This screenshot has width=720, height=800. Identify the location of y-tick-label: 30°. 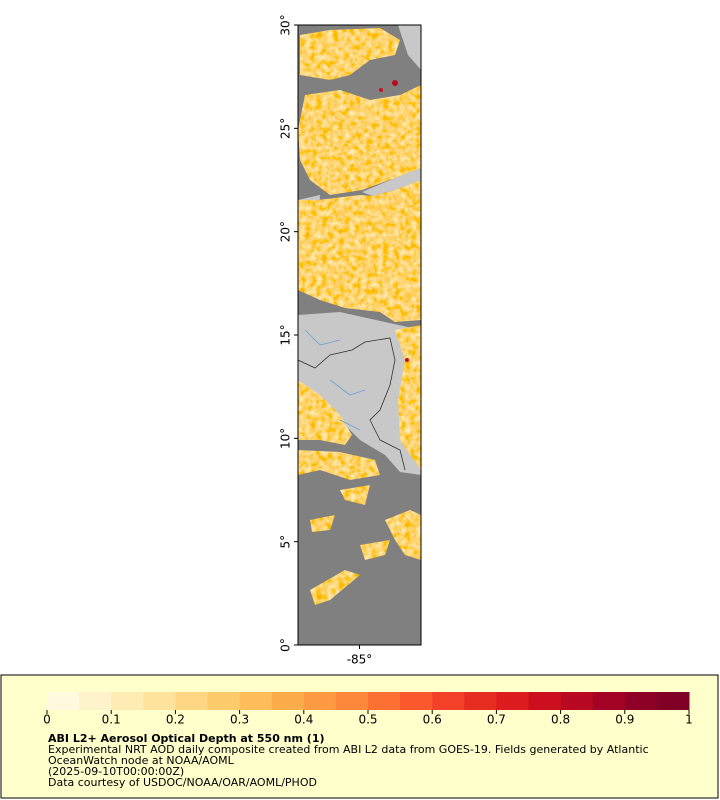
(286, 24).